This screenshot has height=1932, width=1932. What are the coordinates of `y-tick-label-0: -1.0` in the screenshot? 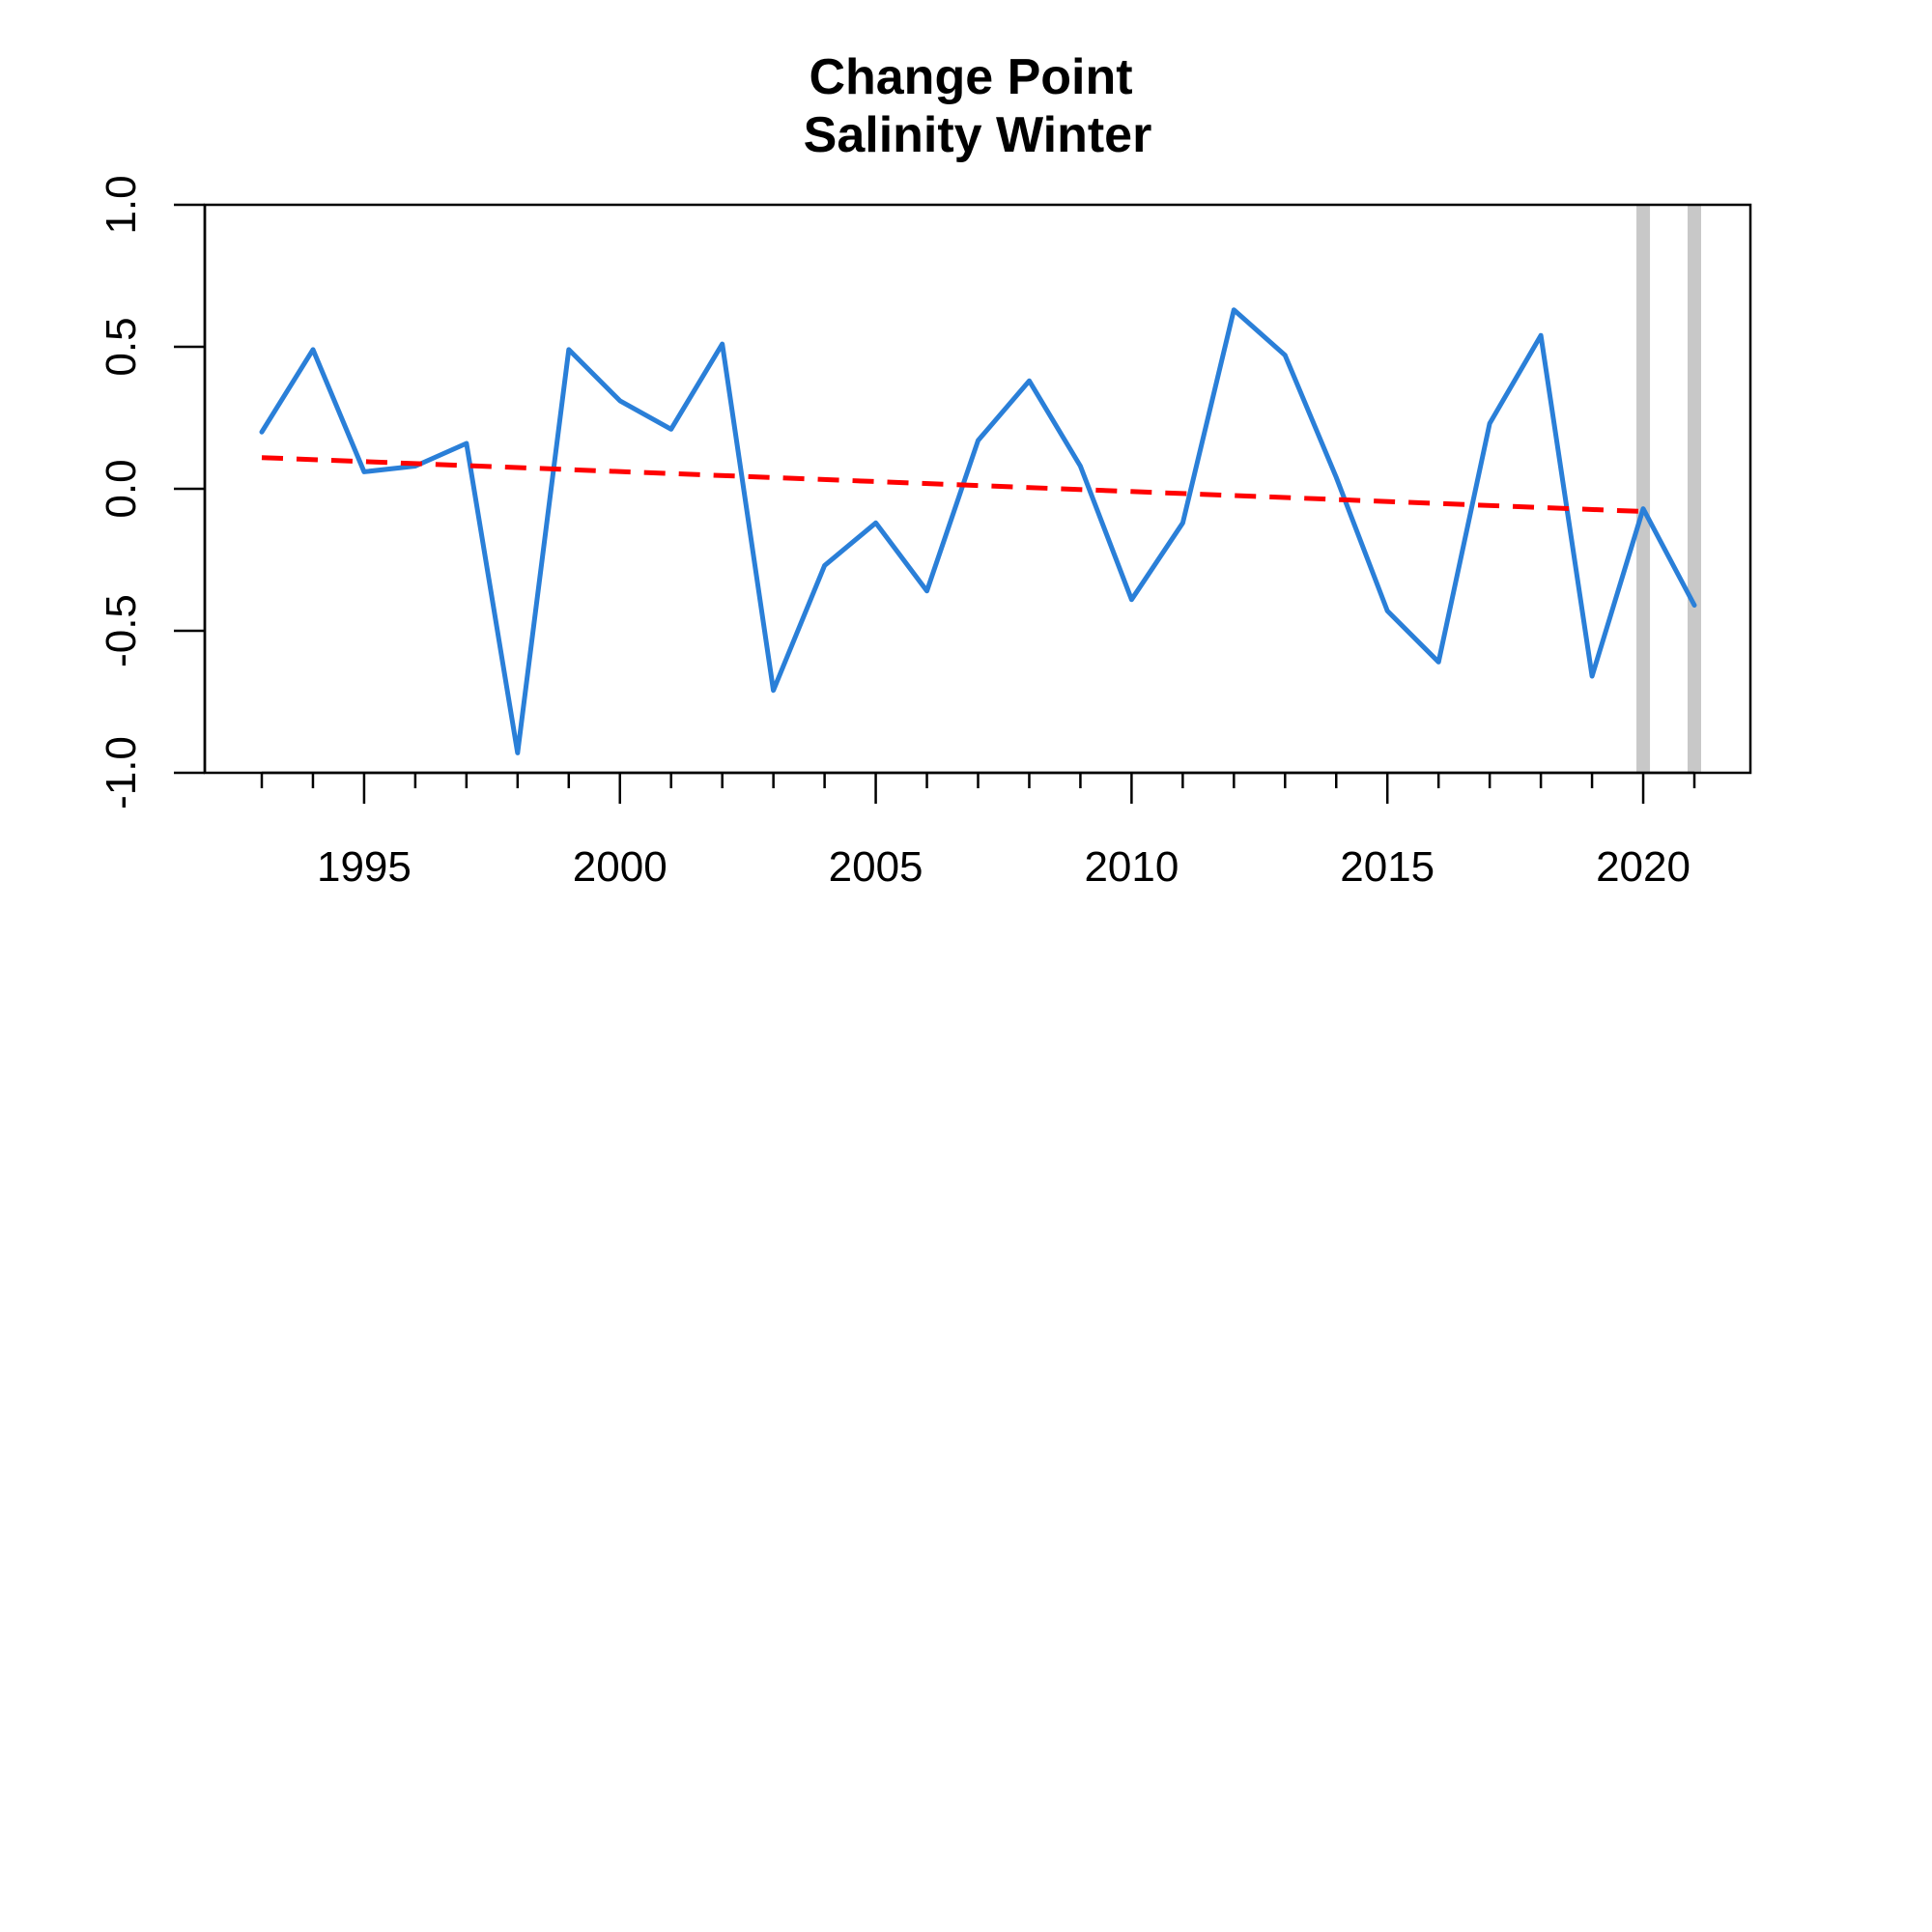 It's located at (121, 773).